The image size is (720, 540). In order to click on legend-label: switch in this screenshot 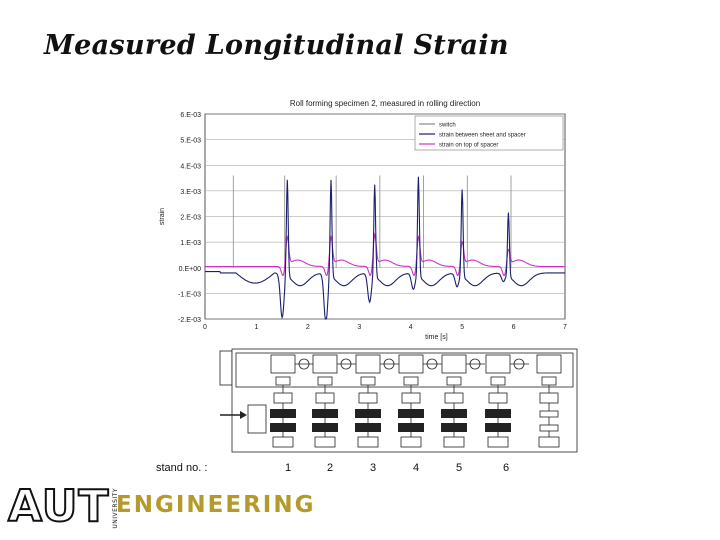, I will do `click(447, 126)`.